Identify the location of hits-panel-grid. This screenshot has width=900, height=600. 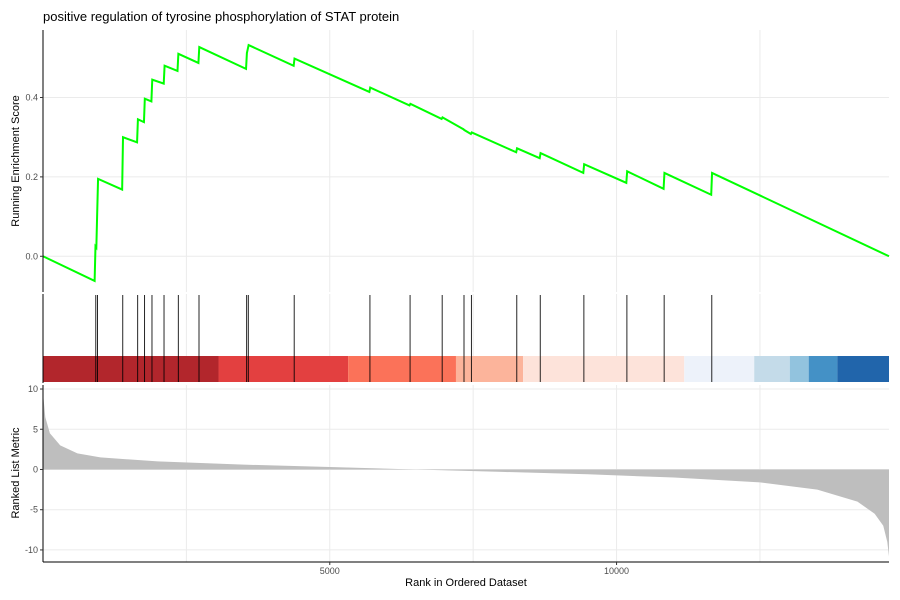
(473, 325).